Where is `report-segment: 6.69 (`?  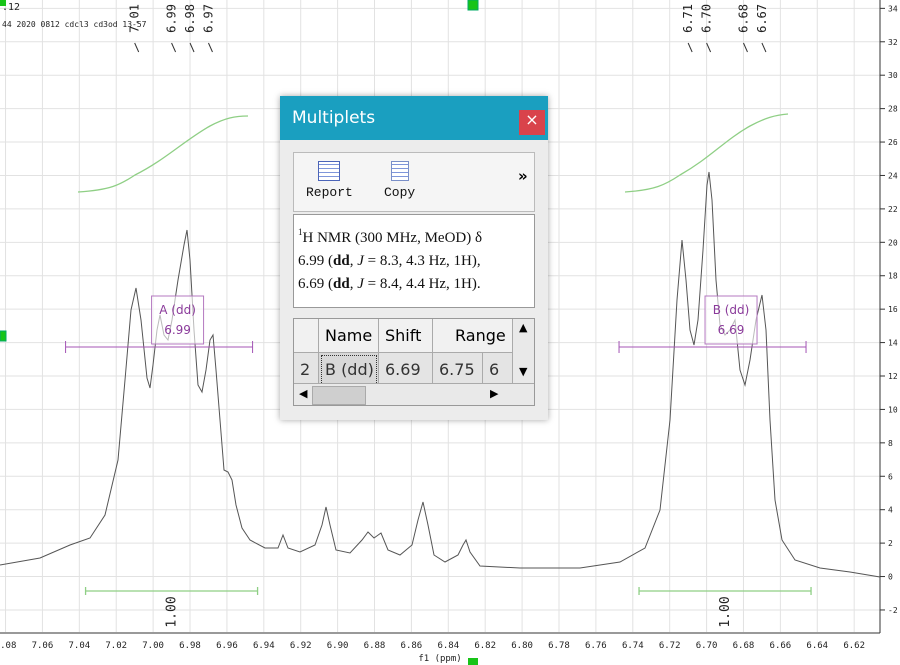
report-segment: 6.69 ( is located at coordinates (315, 284).